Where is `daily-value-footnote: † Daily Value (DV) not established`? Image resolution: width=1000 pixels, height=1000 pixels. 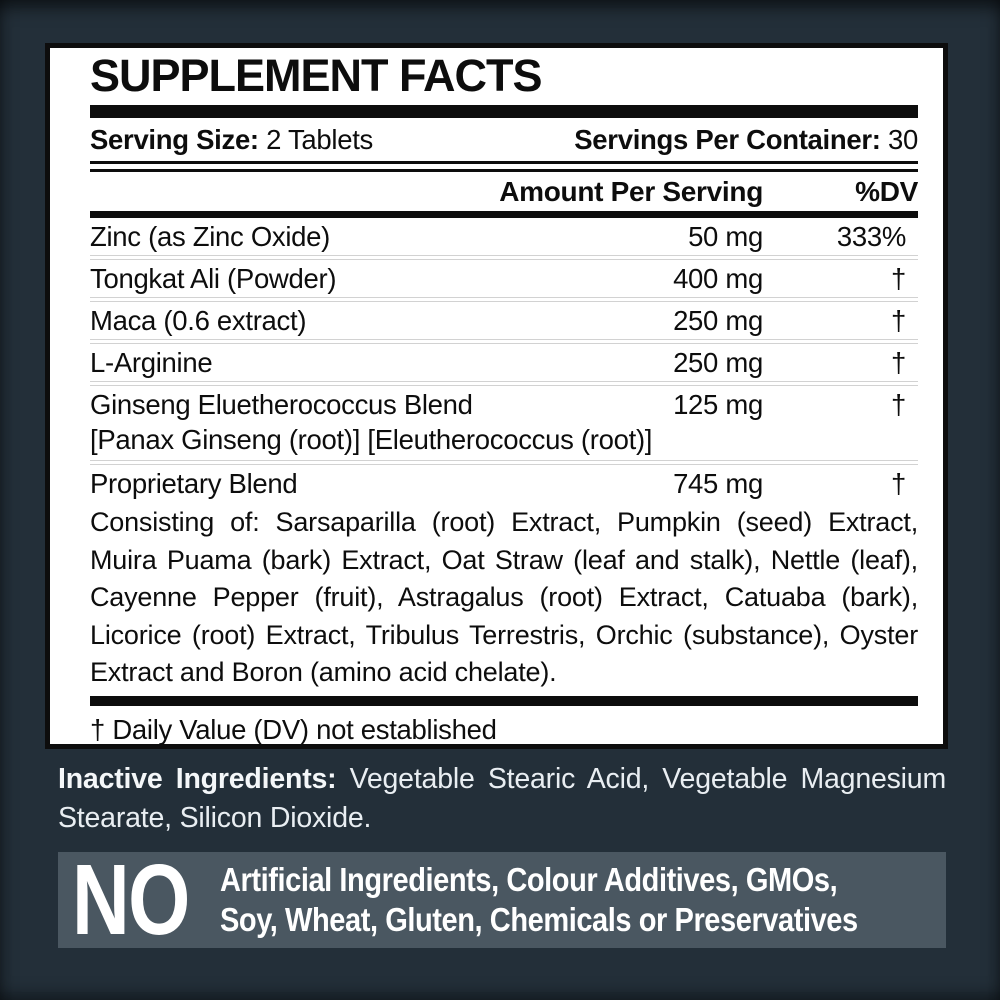
daily-value-footnote: † Daily Value (DV) not established is located at coordinates (293, 729).